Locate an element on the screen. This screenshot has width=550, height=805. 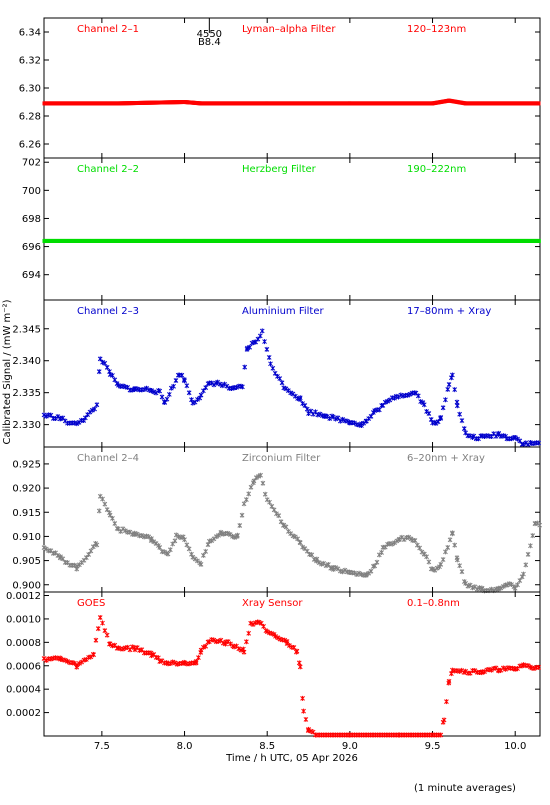
y-tick-label: 698 is located at coordinates (31, 219).